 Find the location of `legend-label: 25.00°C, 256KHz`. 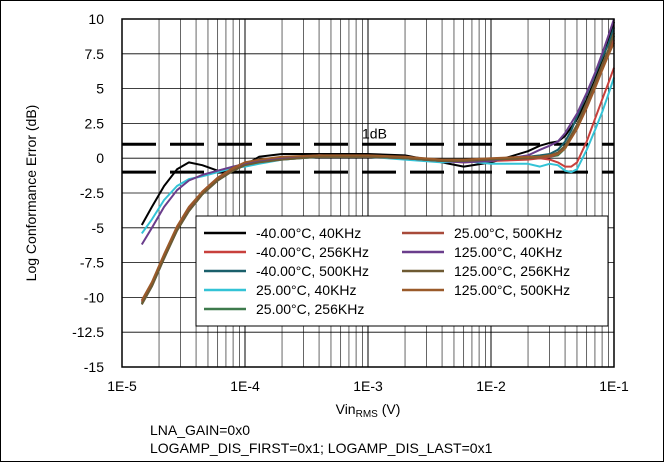

legend-label: 25.00°C, 256KHz is located at coordinates (310, 309).